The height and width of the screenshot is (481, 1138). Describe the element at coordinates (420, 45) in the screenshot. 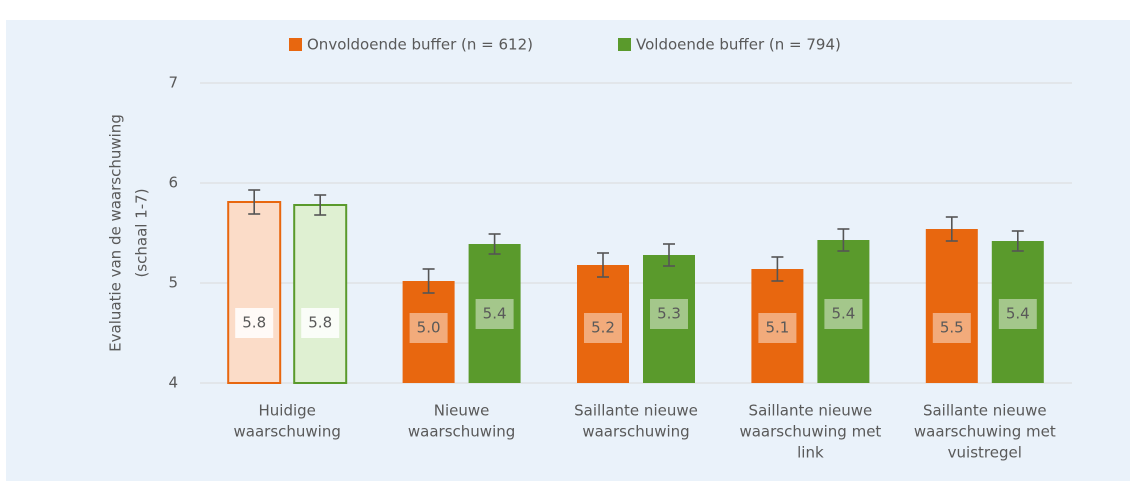

I see `legend-label: Onvoldoende buffer (n = 612)` at that location.